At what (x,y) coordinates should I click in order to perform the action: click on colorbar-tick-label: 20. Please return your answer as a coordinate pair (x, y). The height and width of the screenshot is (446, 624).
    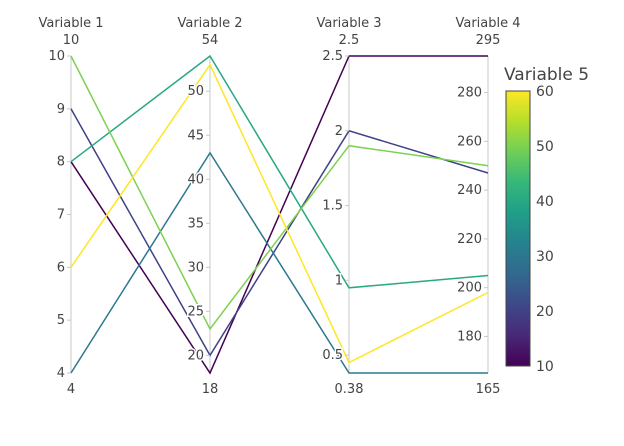
    Looking at the image, I should click on (545, 312).